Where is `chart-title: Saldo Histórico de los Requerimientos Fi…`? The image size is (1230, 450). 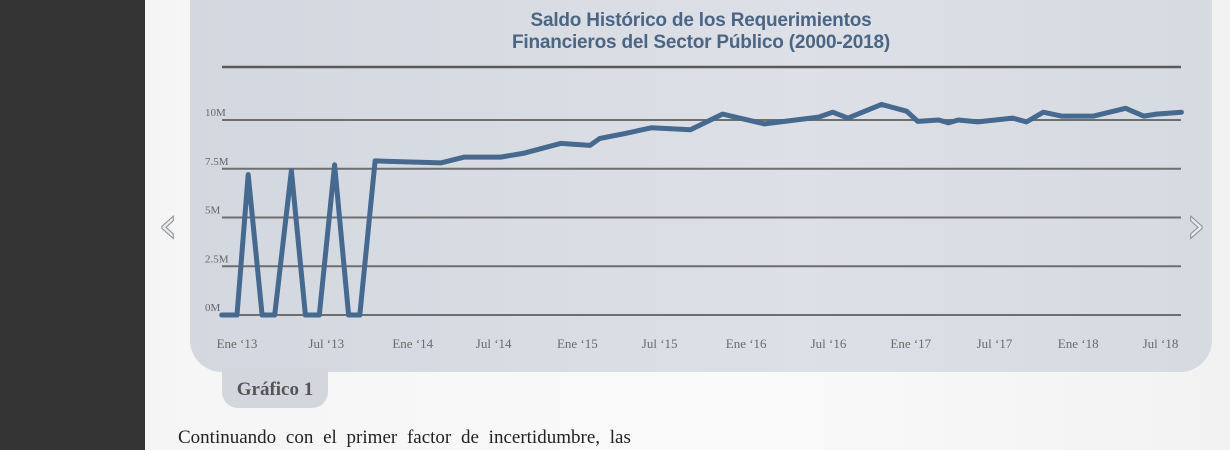
chart-title: Saldo Histórico de los Requerimientos Fi… is located at coordinates (701, 32).